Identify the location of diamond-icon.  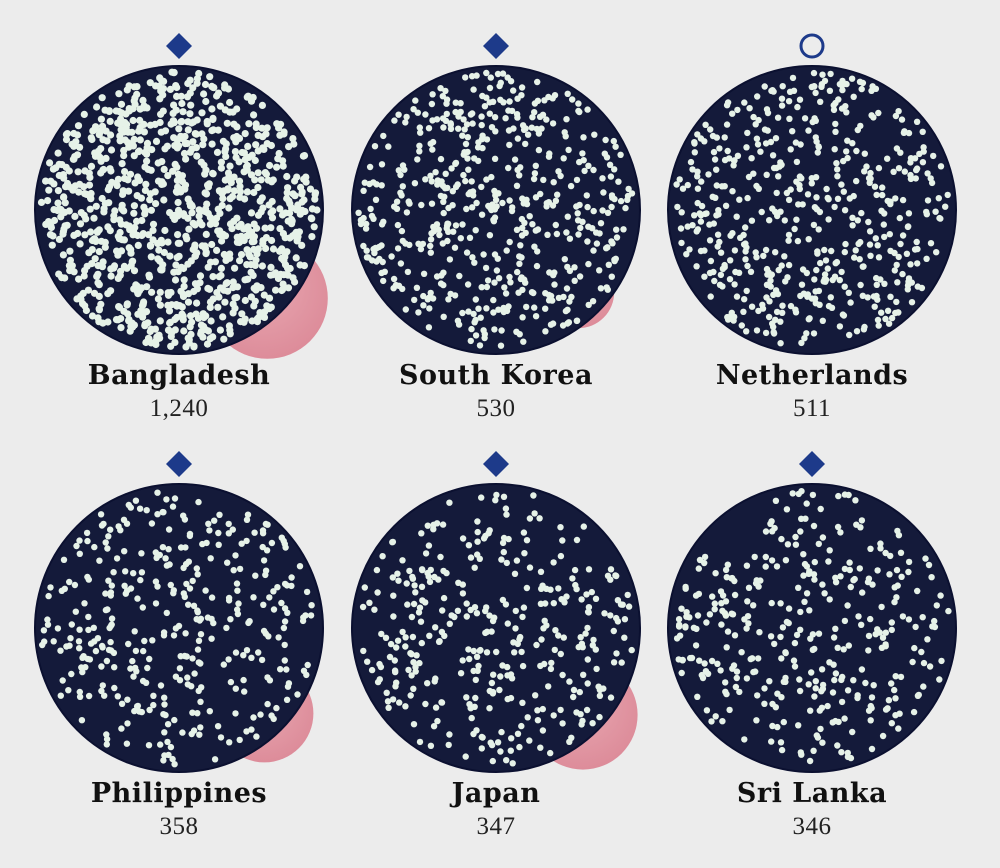
(496, 464).